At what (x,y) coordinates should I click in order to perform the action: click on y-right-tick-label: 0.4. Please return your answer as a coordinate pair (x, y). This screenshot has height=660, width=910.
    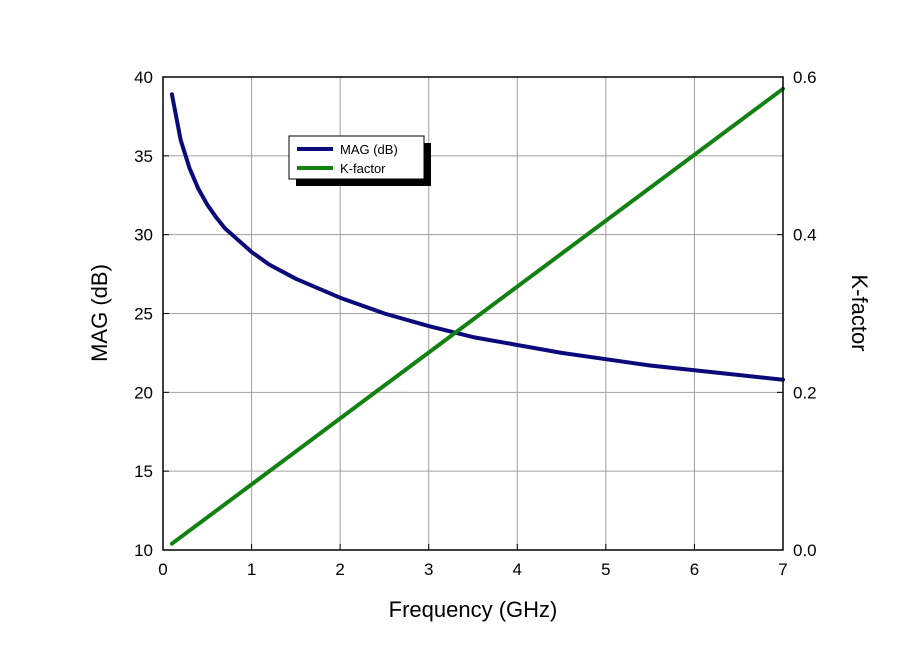
    Looking at the image, I should click on (805, 235).